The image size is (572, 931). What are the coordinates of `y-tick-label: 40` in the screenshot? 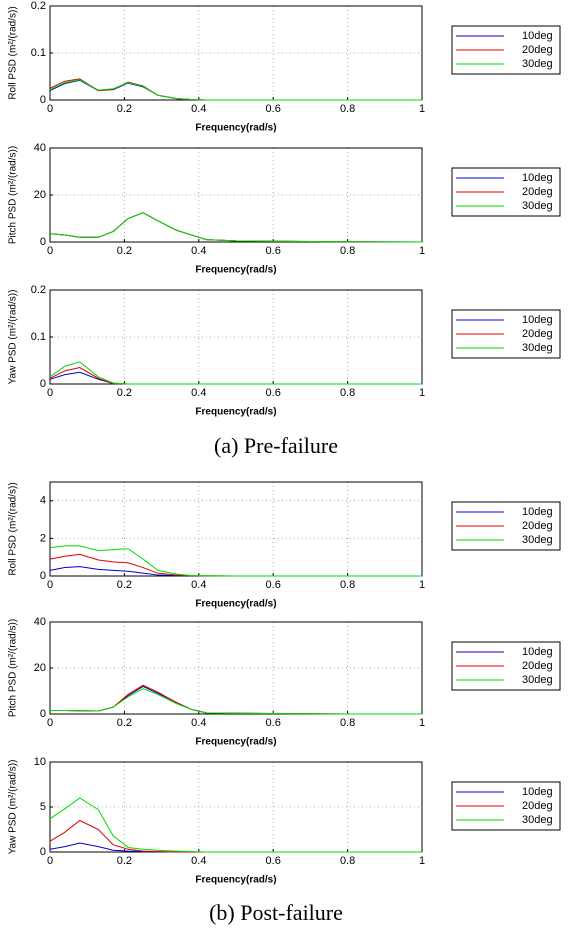 It's located at (40, 622).